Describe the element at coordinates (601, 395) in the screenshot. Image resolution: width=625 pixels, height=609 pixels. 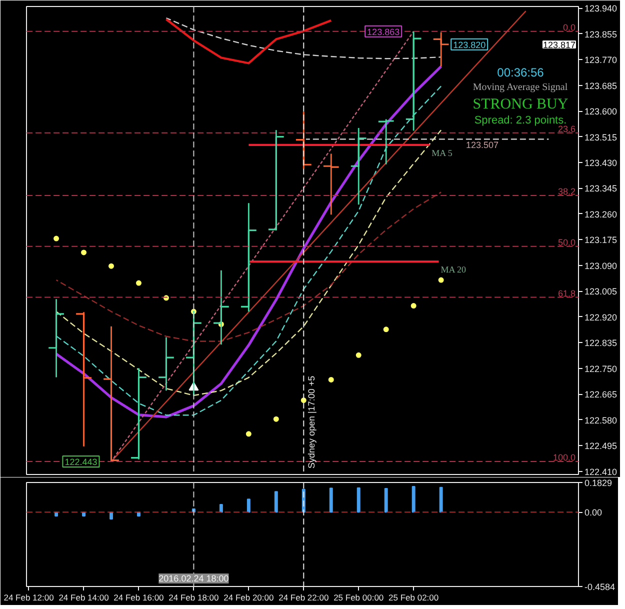
I see `y-tick-label: 122.665` at that location.